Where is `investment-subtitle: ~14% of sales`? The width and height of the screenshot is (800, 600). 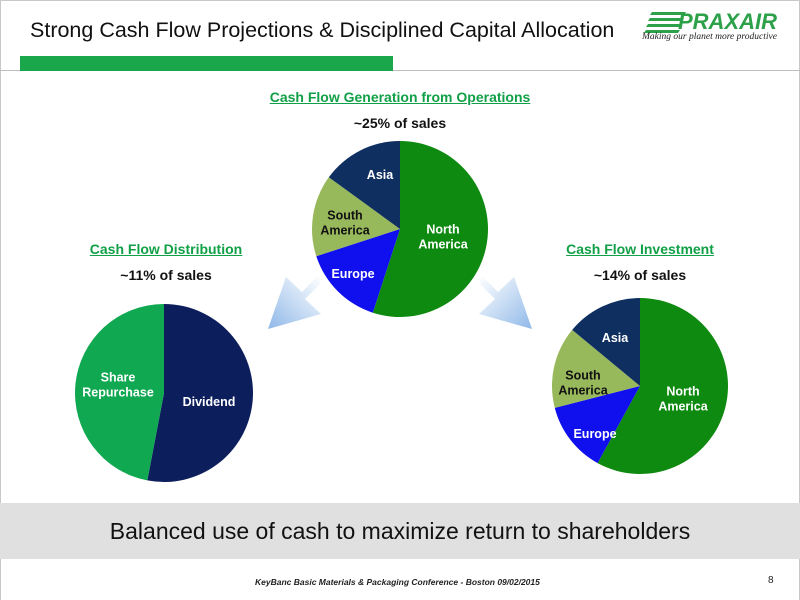
investment-subtitle: ~14% of sales is located at coordinates (640, 275).